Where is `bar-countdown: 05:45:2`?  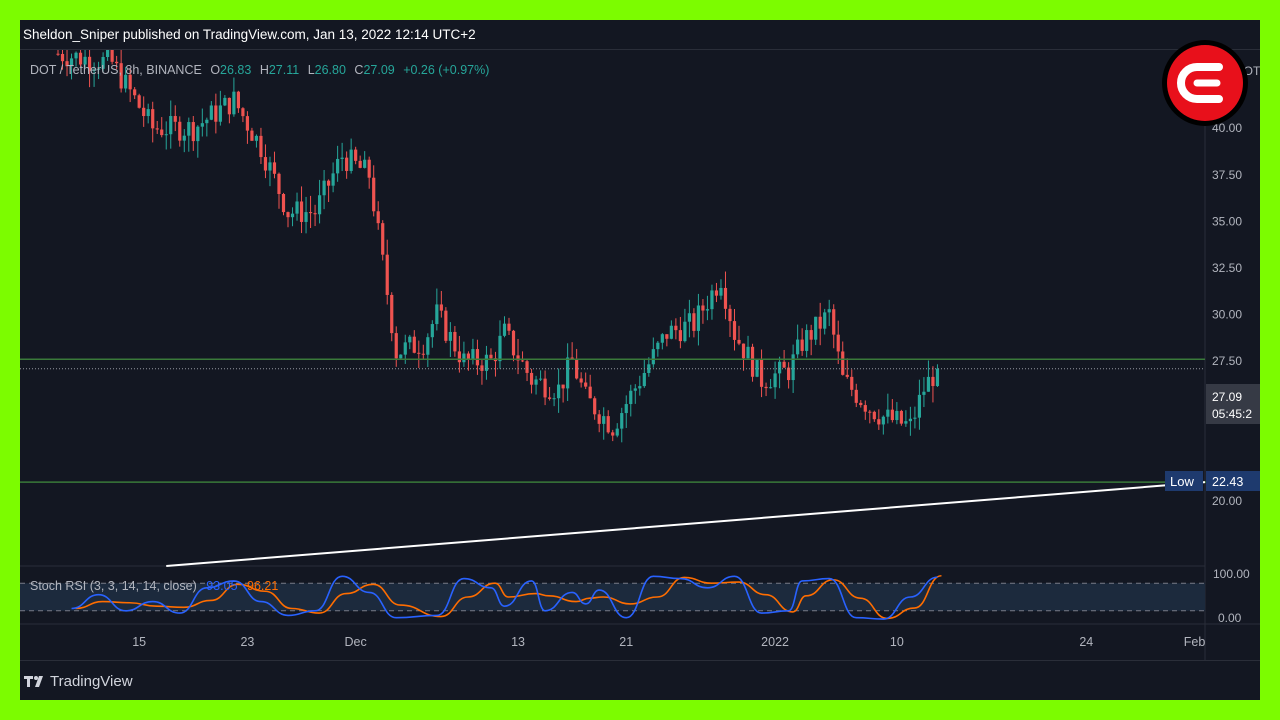 bar-countdown: 05:45:2 is located at coordinates (1232, 414).